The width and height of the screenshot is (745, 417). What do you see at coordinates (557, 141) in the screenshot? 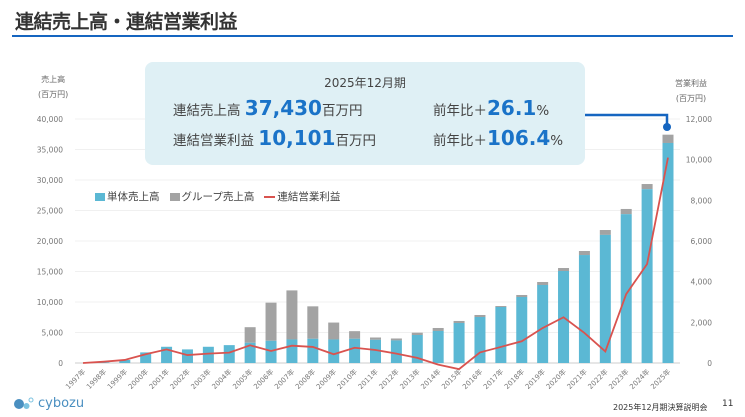
I see `op-yoy-unit: %` at bounding box center [557, 141].